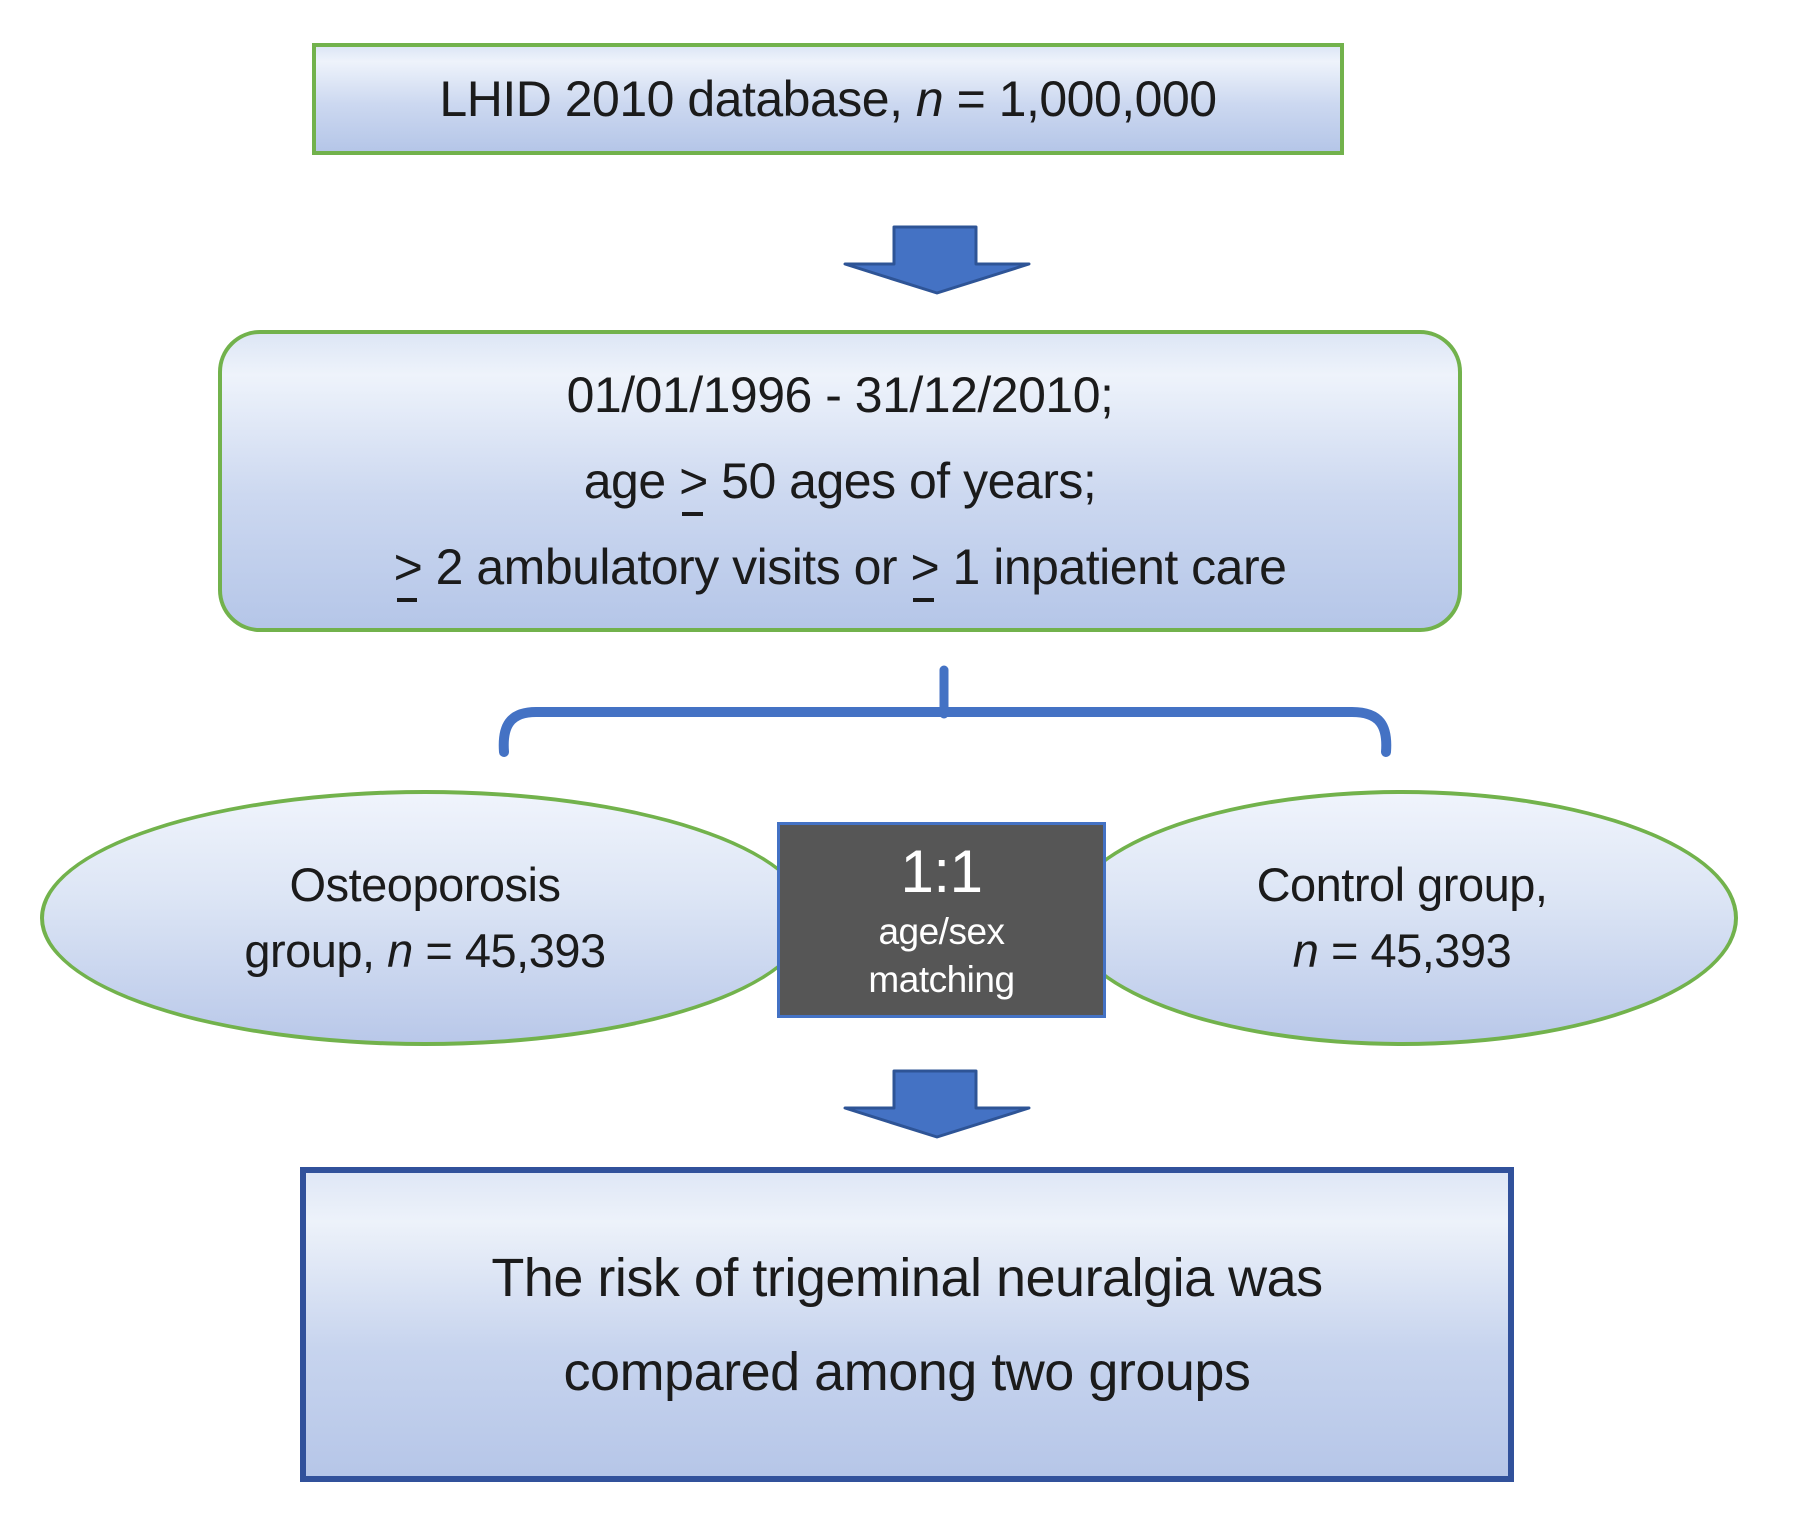 The image size is (1793, 1529). I want to click on criteria-line-2: age > 50 ages of years;, so click(840, 481).